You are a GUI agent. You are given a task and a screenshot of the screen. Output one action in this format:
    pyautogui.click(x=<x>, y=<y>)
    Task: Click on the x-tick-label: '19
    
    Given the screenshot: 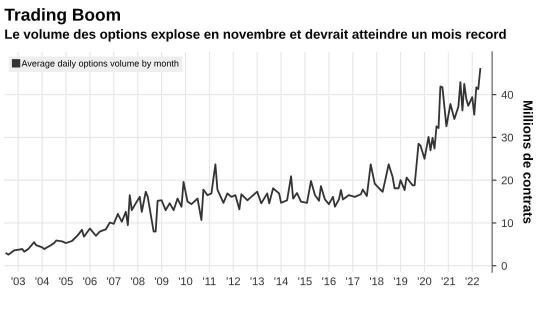 What is the action you would take?
    pyautogui.click(x=401, y=281)
    